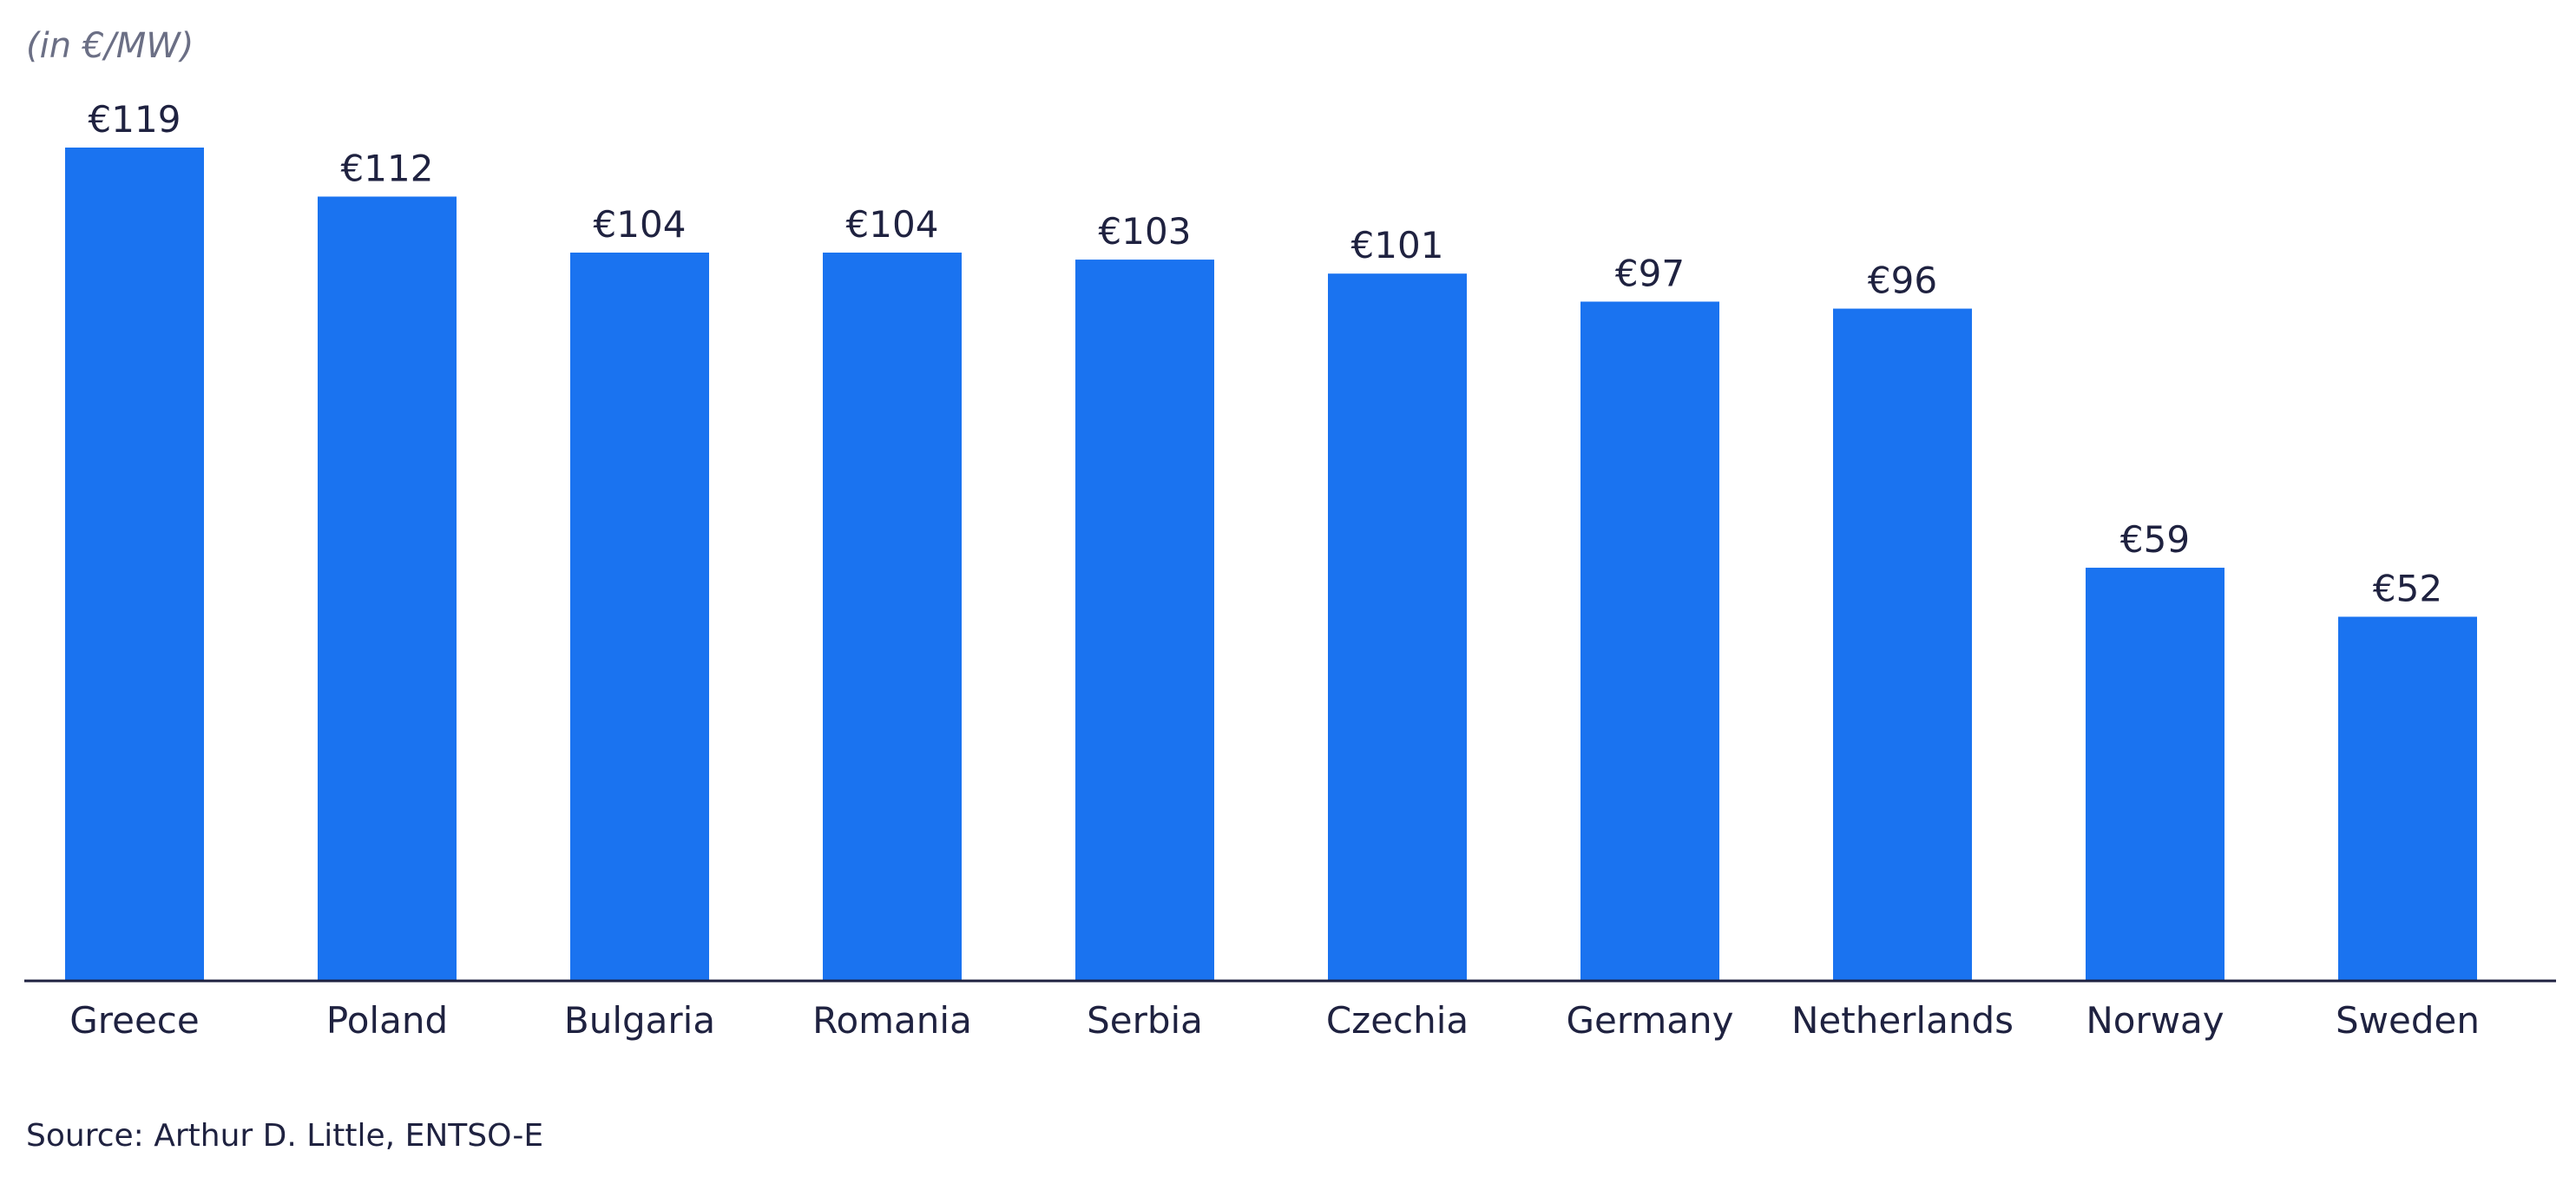 This screenshot has height=1184, width=2576. What do you see at coordinates (285, 1136) in the screenshot?
I see `source-note: Source: Arthur D. Little, ENTSO-E` at bounding box center [285, 1136].